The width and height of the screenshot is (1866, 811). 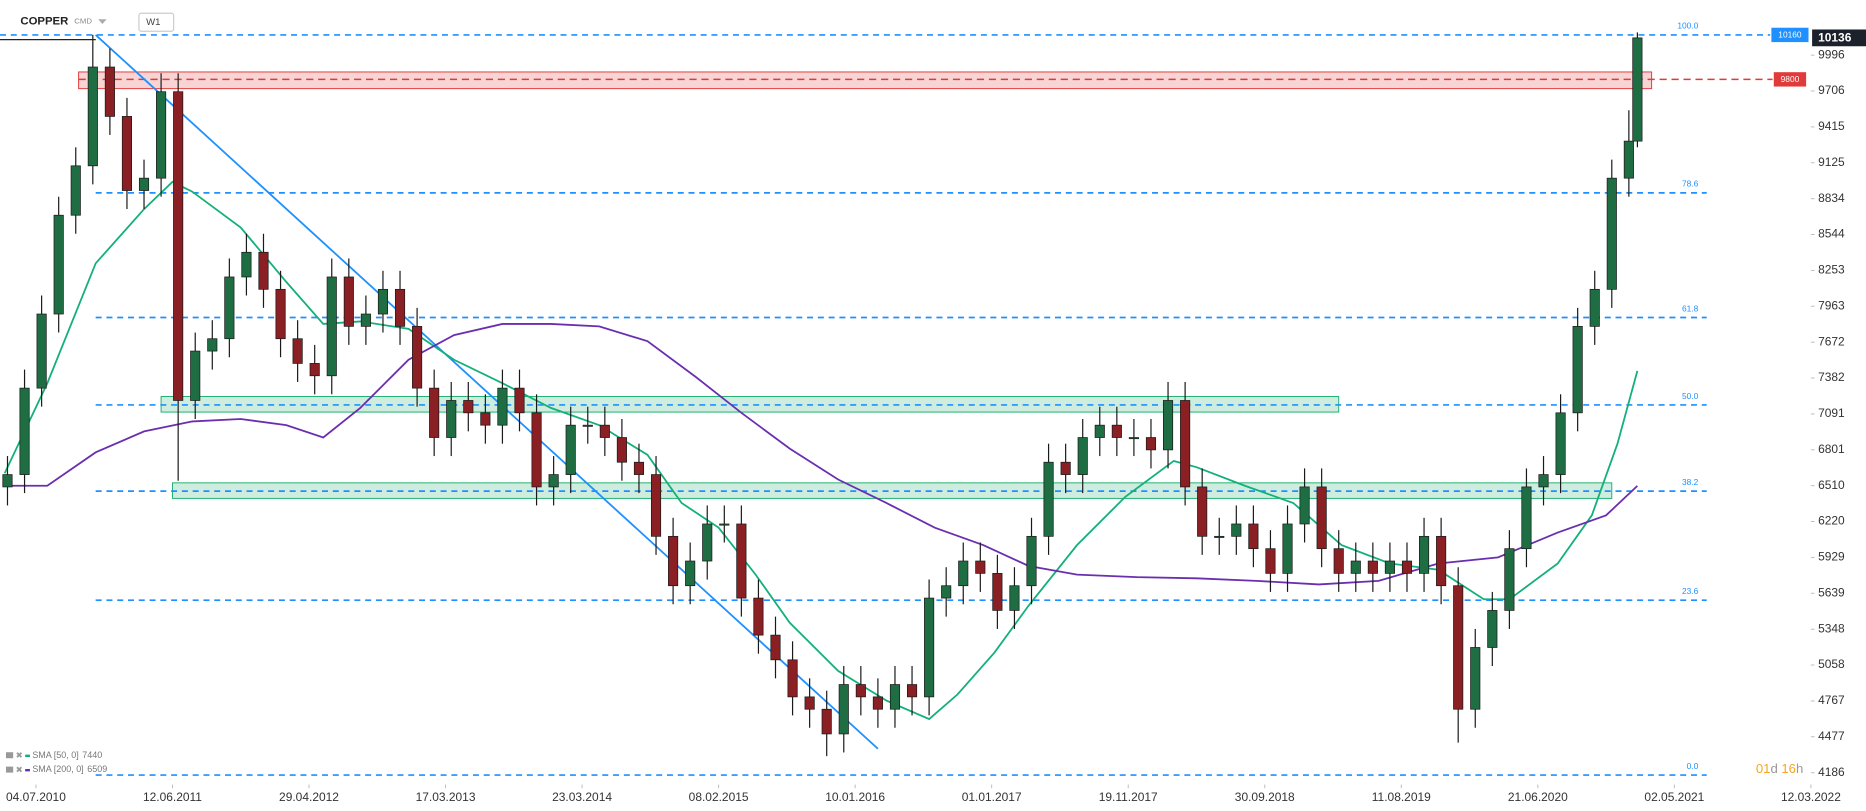 What do you see at coordinates (1831, 54) in the screenshot?
I see `y-tick-label: 9996` at bounding box center [1831, 54].